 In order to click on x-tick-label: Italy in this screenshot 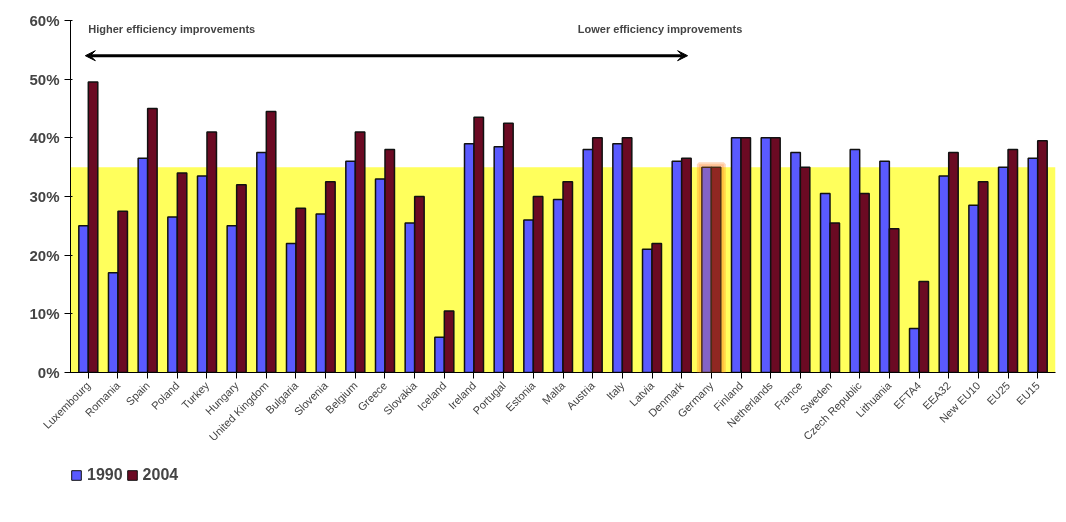, I will do `click(615, 390)`.